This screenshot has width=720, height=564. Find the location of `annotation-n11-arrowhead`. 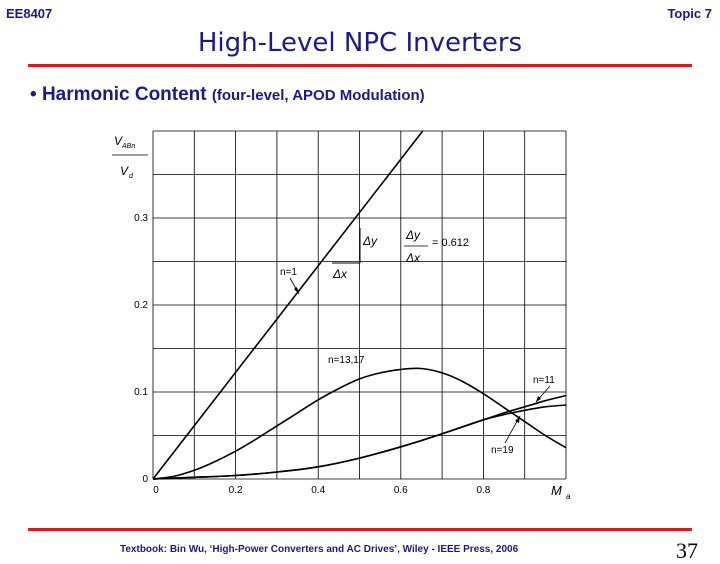

annotation-n11-arrowhead is located at coordinates (538, 399).